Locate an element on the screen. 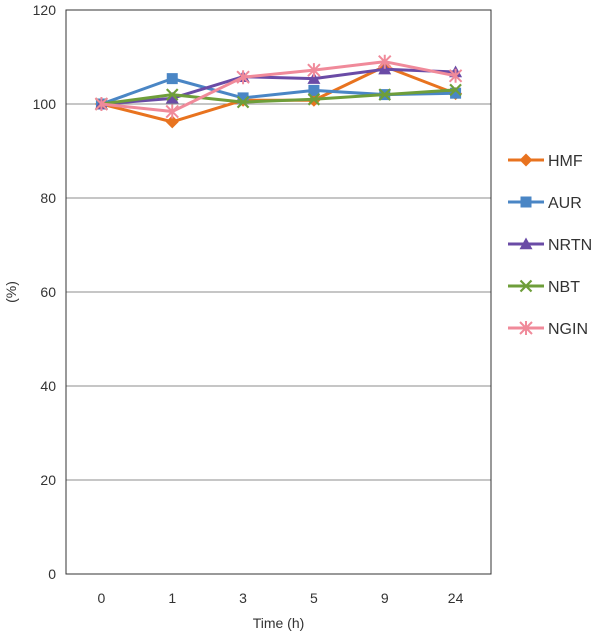 This screenshot has width=600, height=633. legend-item-nrtn: NRTN is located at coordinates (550, 245).